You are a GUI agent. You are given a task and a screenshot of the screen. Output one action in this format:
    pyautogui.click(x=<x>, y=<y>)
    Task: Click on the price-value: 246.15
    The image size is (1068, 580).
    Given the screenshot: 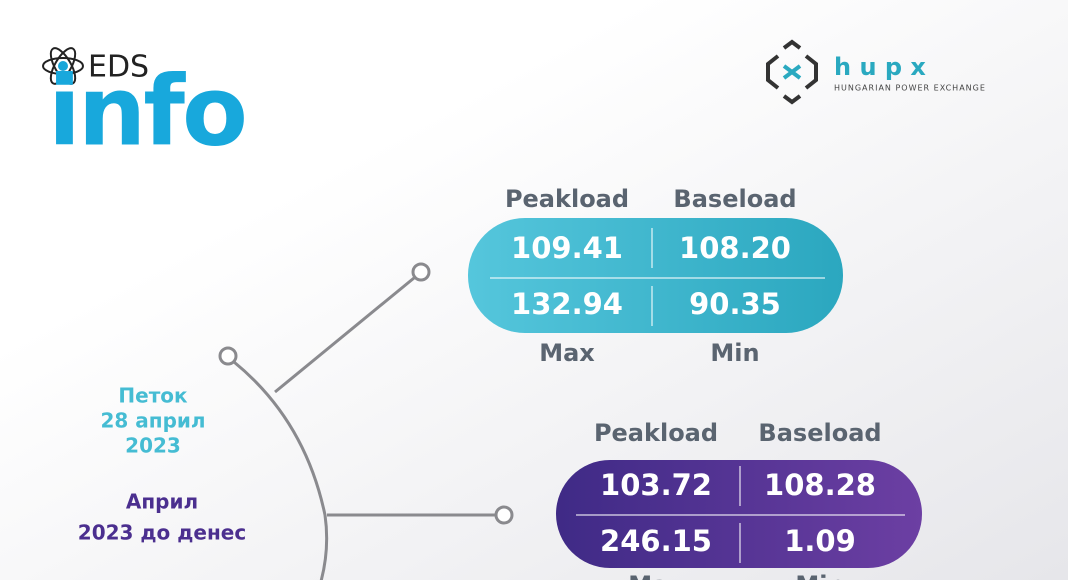 What is the action you would take?
    pyautogui.click(x=656, y=541)
    